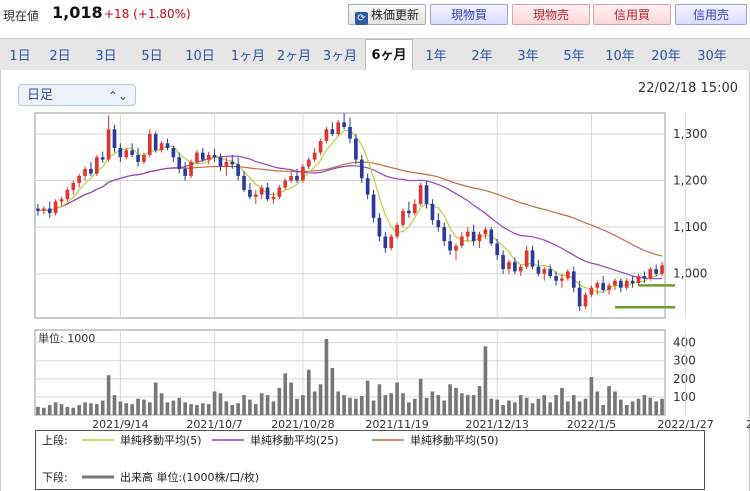 This screenshot has width=750, height=491. What do you see at coordinates (152, 56) in the screenshot?
I see `tab-period-3: 5日` at bounding box center [152, 56].